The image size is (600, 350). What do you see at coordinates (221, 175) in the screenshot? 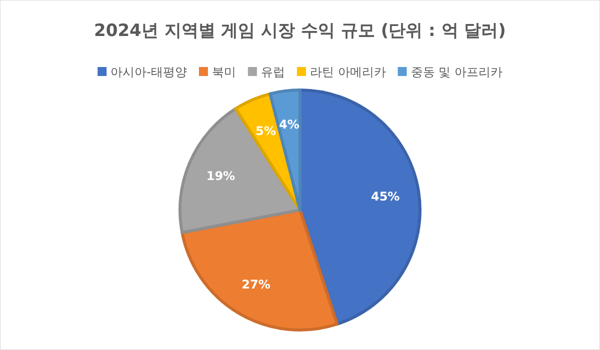
I see `data-label: 19%` at bounding box center [221, 175].